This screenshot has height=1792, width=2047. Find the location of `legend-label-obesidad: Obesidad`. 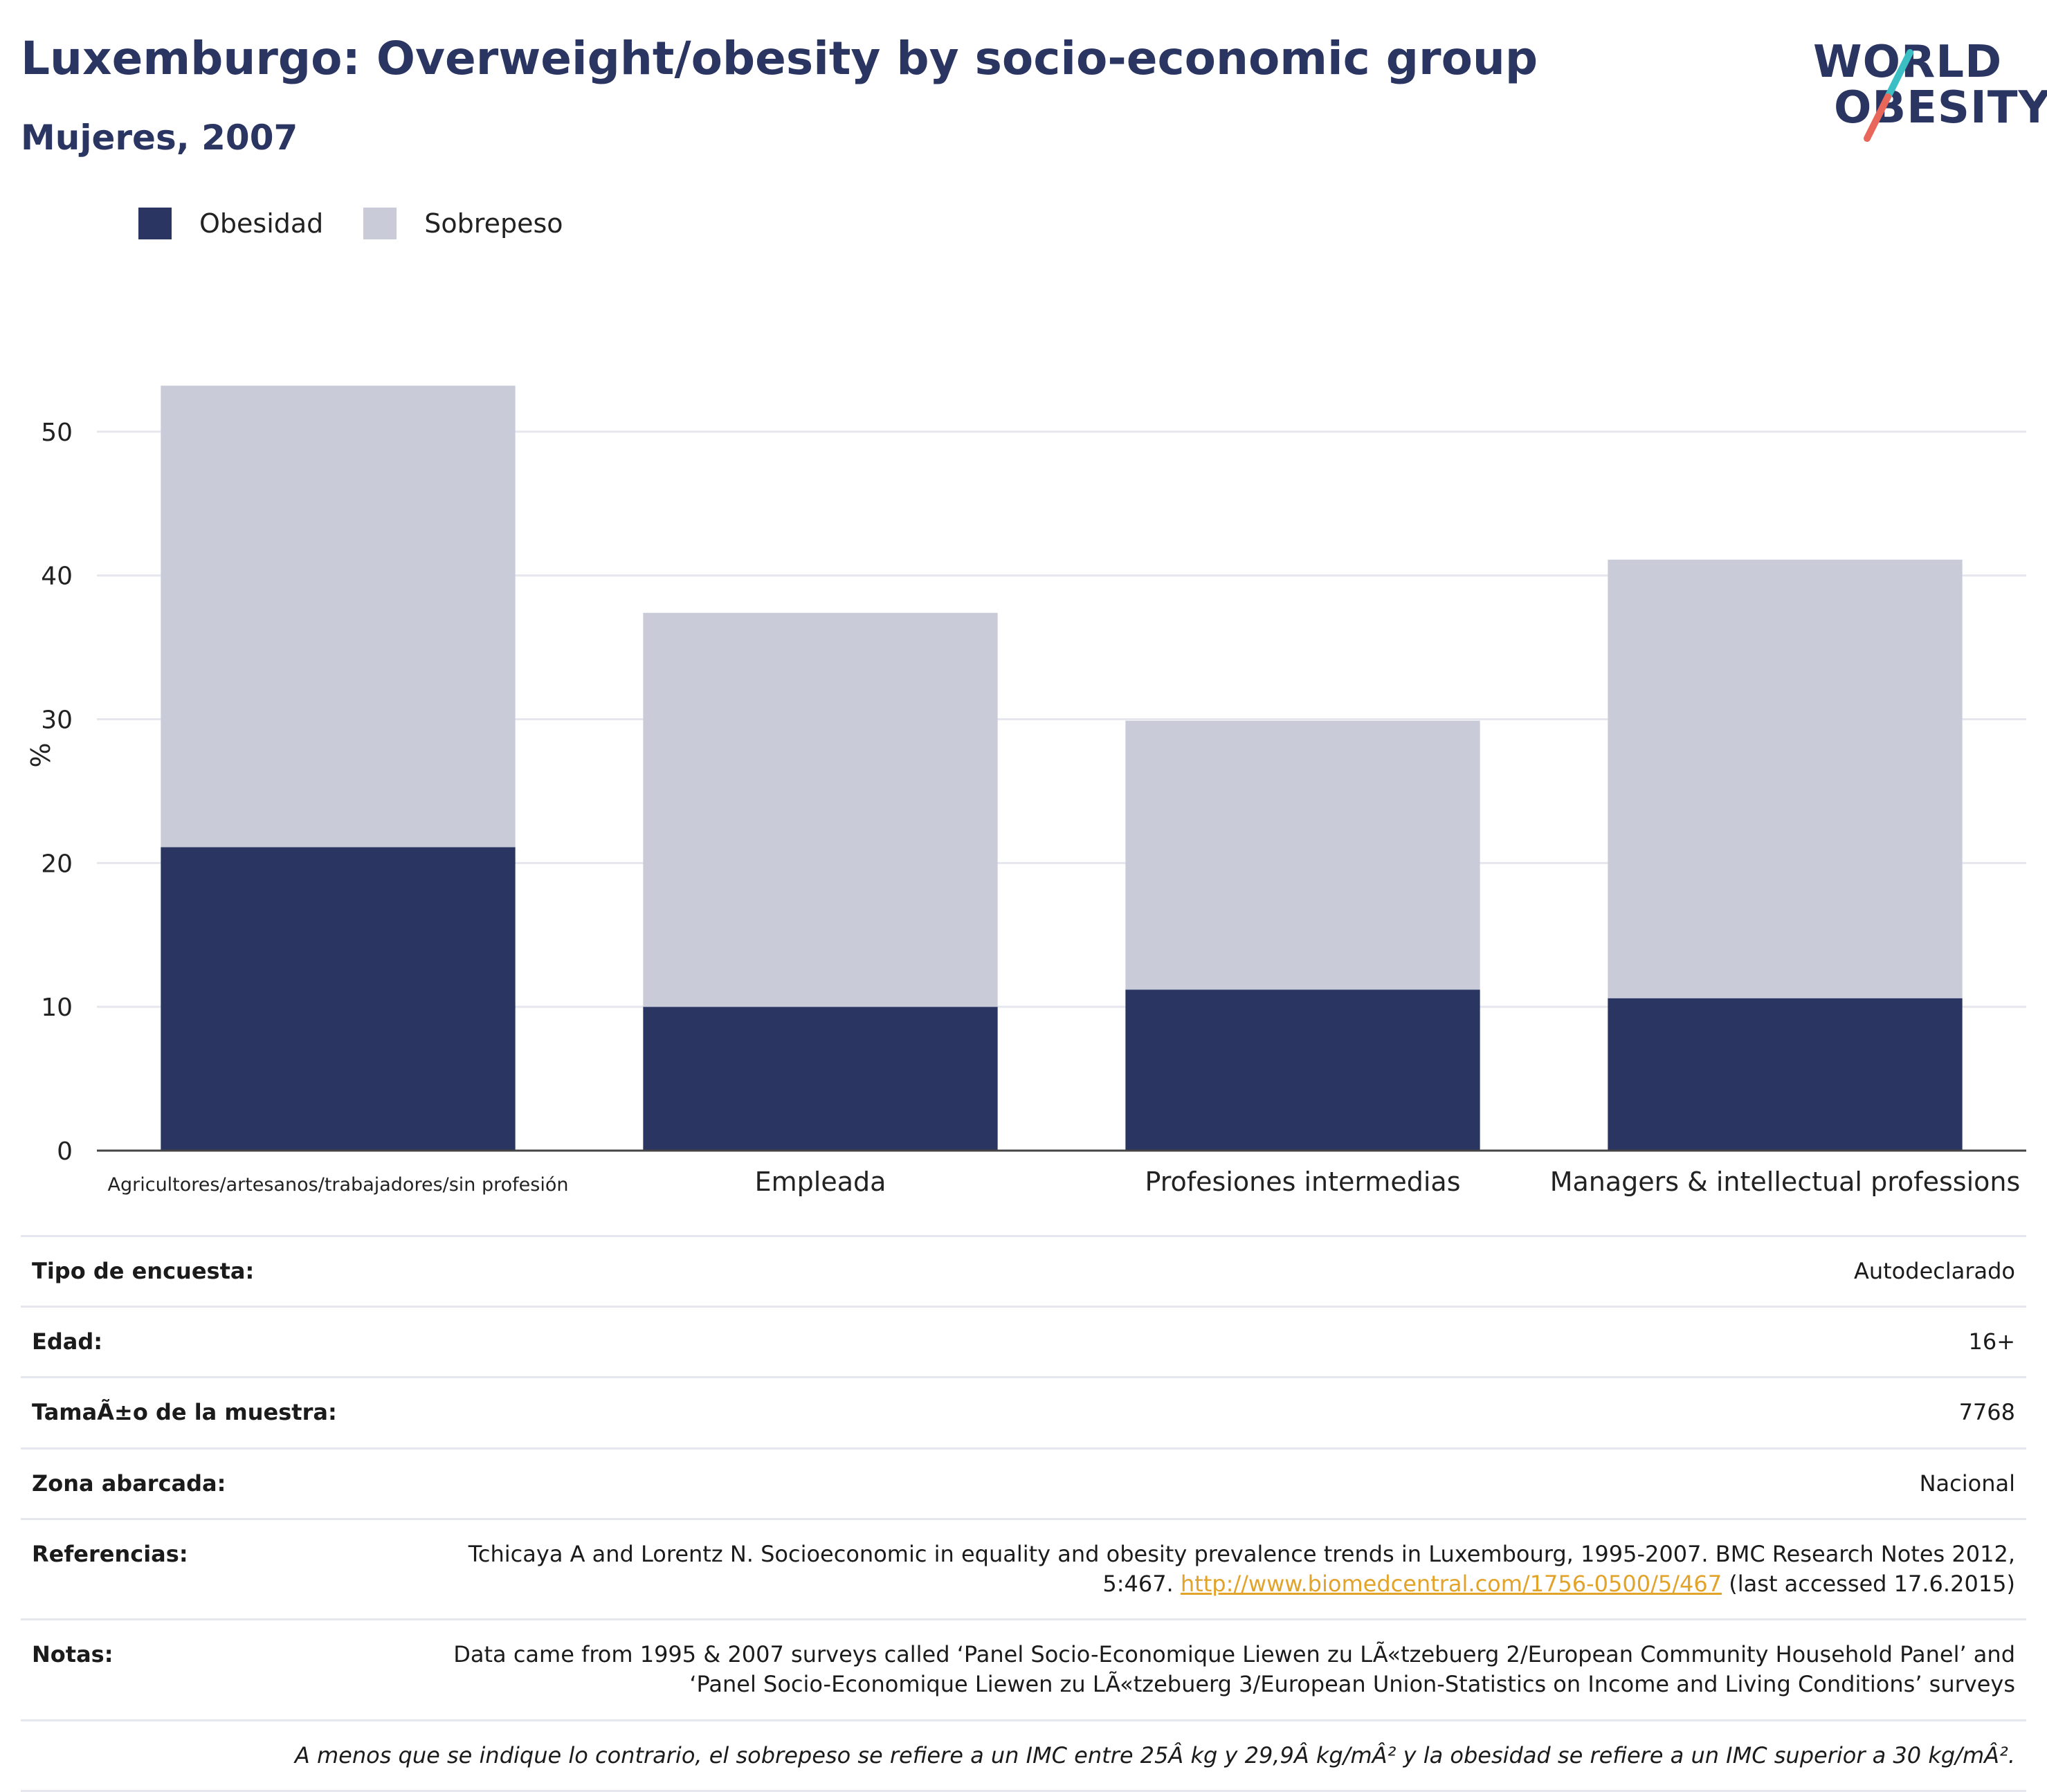

legend-label-obesidad: Obesidad is located at coordinates (261, 223).